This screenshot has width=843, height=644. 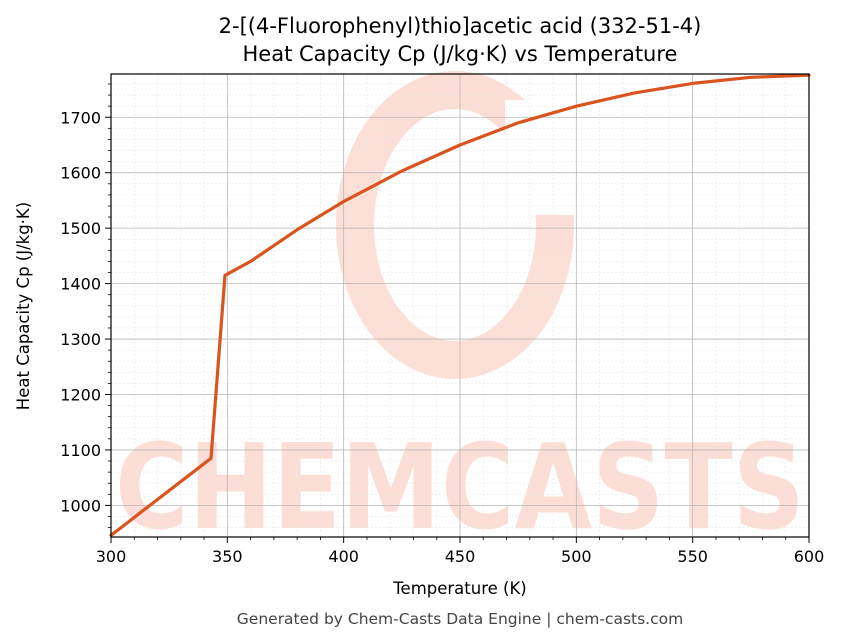 What do you see at coordinates (459, 588) in the screenshot?
I see `x-axis-label: Temperature (K)` at bounding box center [459, 588].